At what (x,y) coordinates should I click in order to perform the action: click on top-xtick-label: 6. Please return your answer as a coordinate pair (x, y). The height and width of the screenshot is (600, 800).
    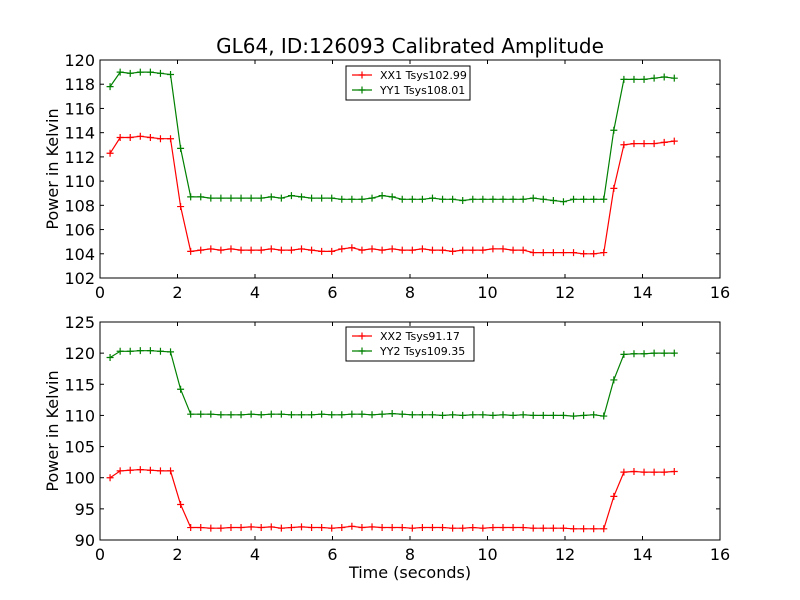
    Looking at the image, I should click on (332, 292).